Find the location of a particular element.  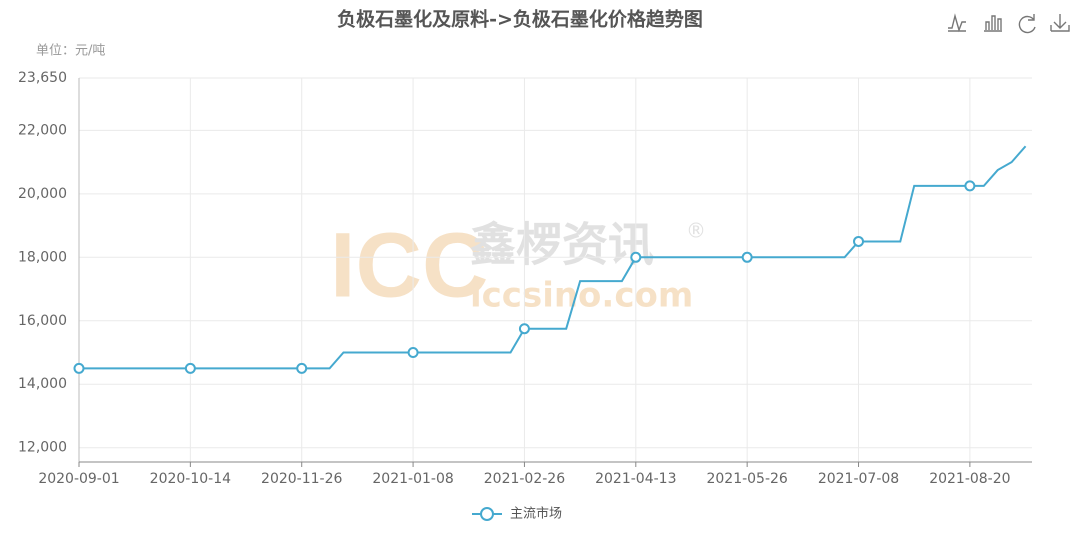

watermark-name: 鑫椤资讯 is located at coordinates (562, 245).